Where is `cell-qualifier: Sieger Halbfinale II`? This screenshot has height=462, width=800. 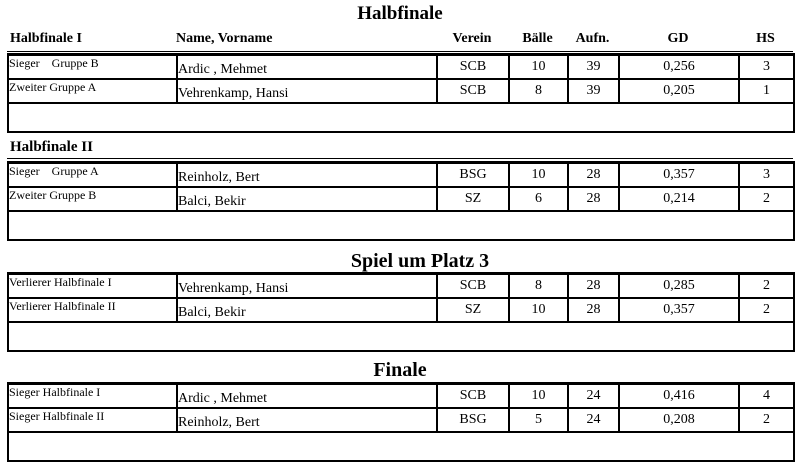 cell-qualifier: Sieger Halbfinale II is located at coordinates (92, 420).